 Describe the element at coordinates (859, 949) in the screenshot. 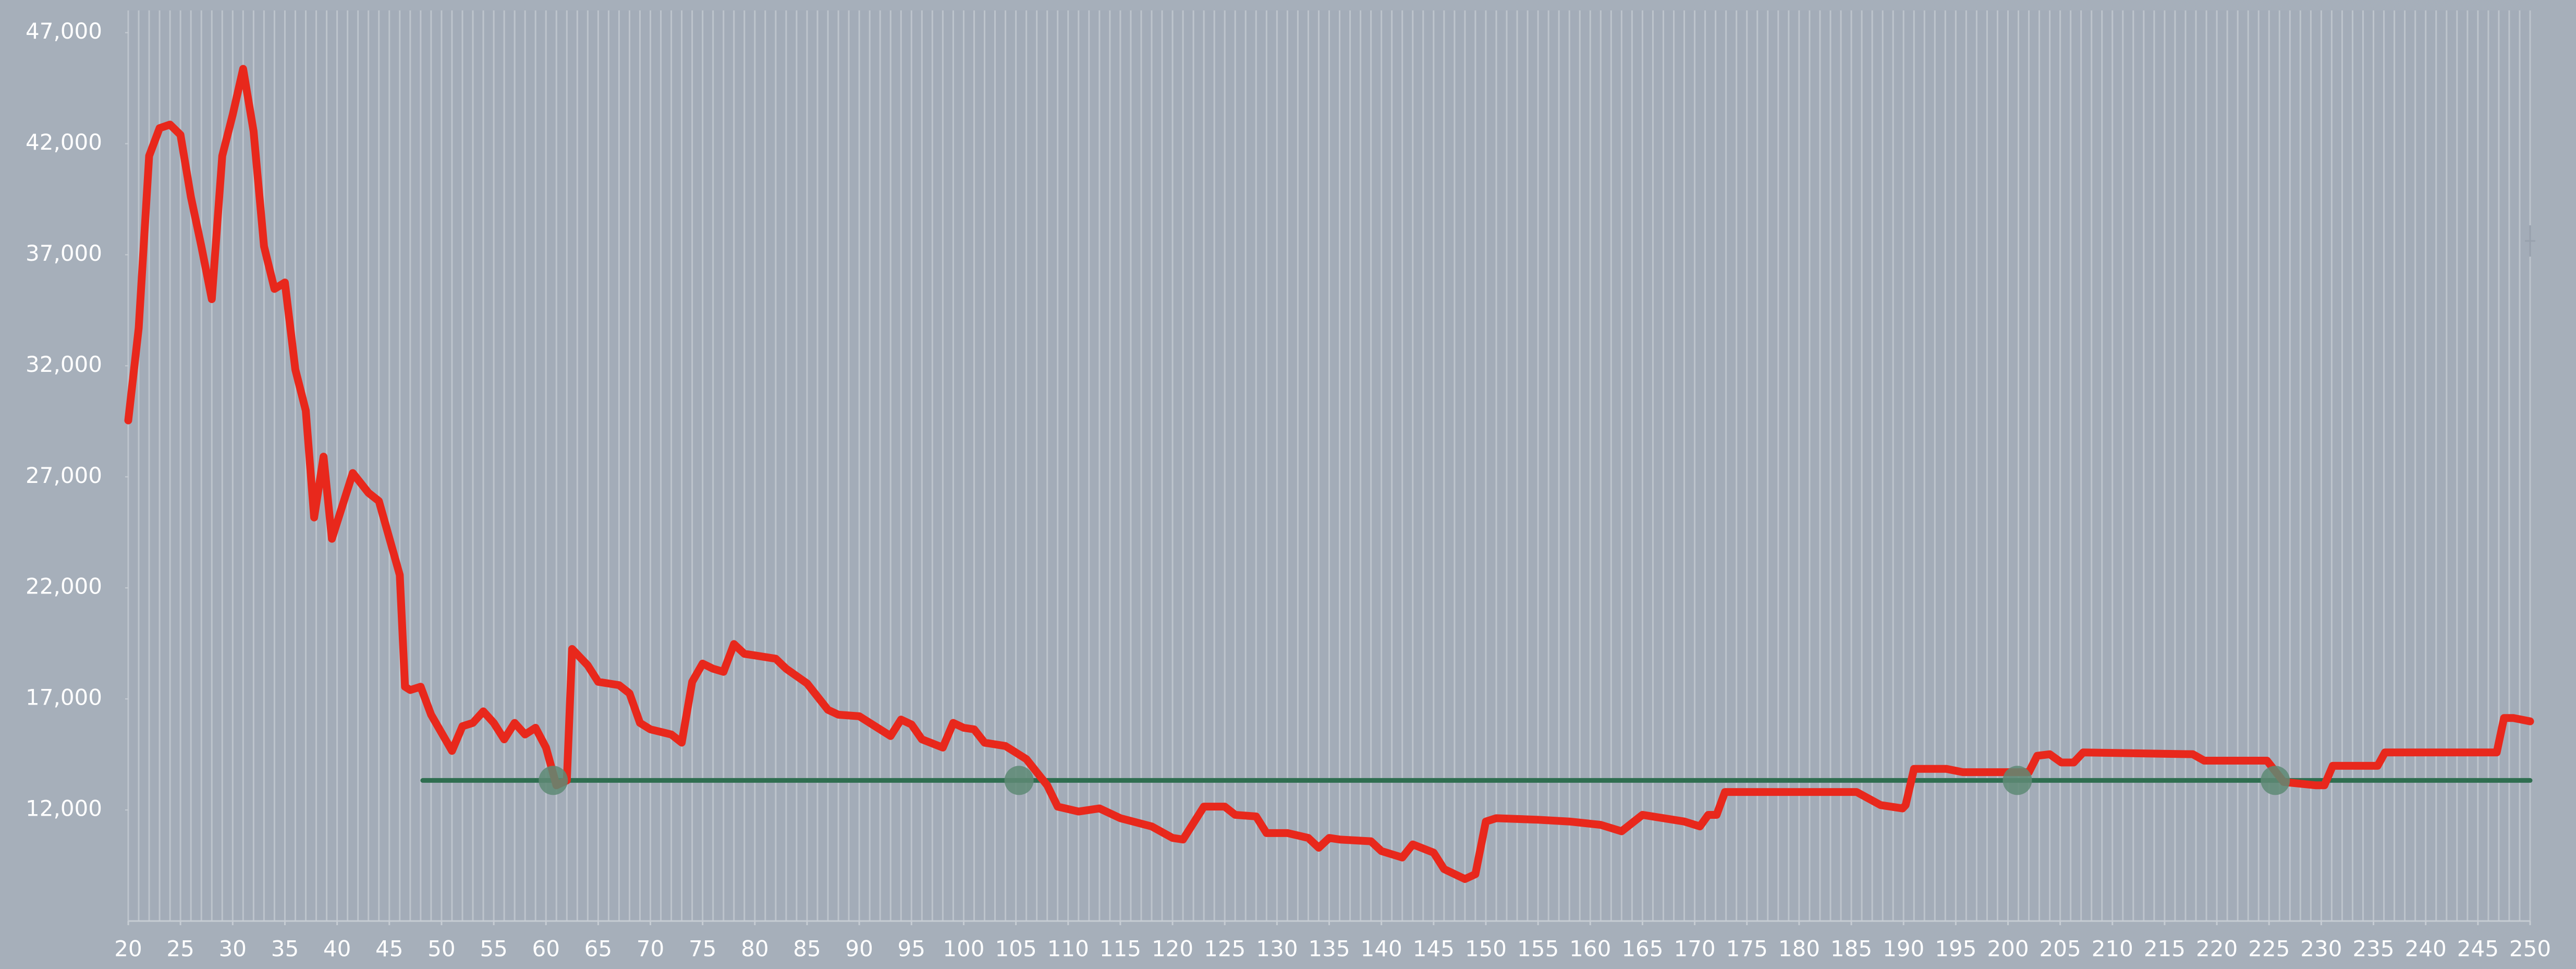

I see `x-tick-label: 90` at that location.